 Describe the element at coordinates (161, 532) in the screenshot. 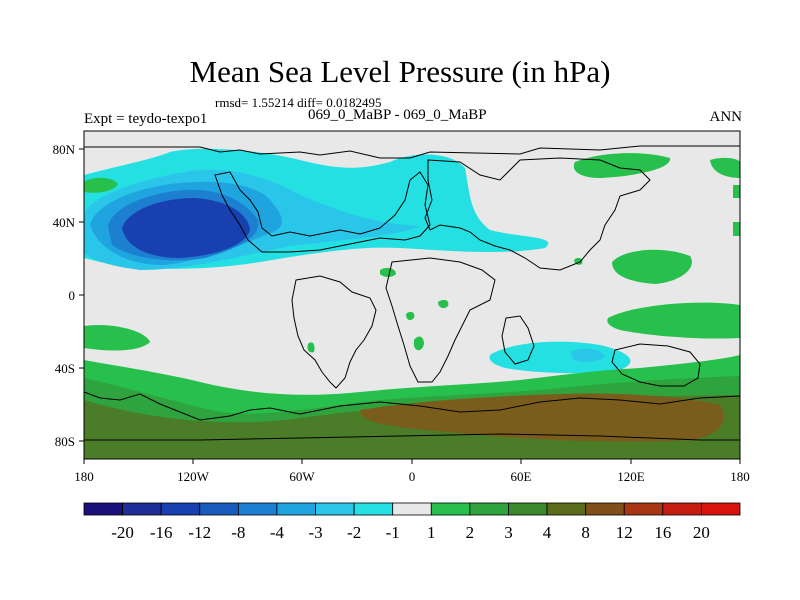

I see `colorbar-label: -16` at that location.